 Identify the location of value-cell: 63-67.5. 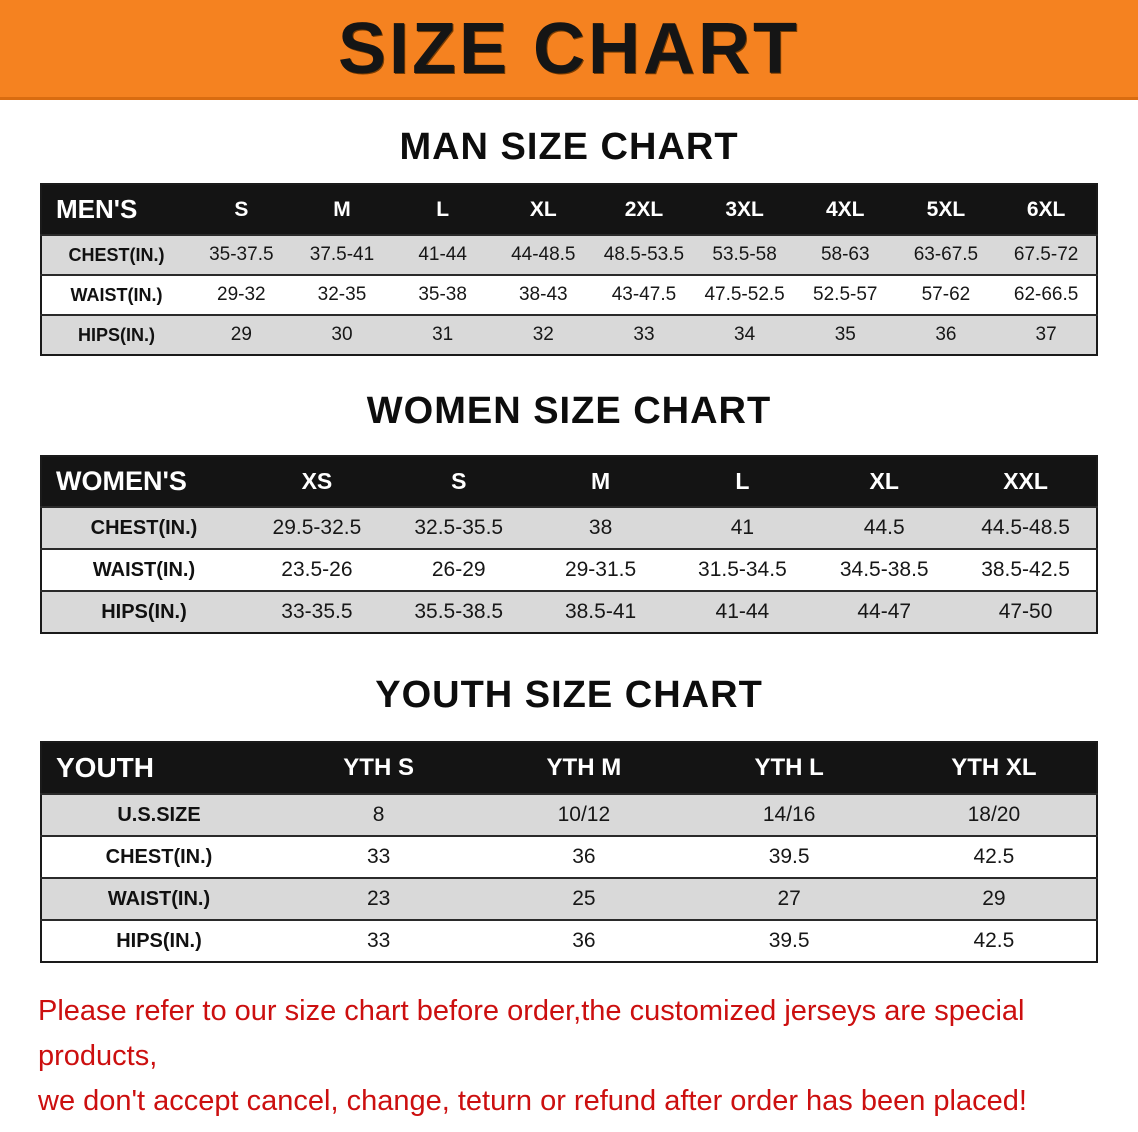
(946, 254).